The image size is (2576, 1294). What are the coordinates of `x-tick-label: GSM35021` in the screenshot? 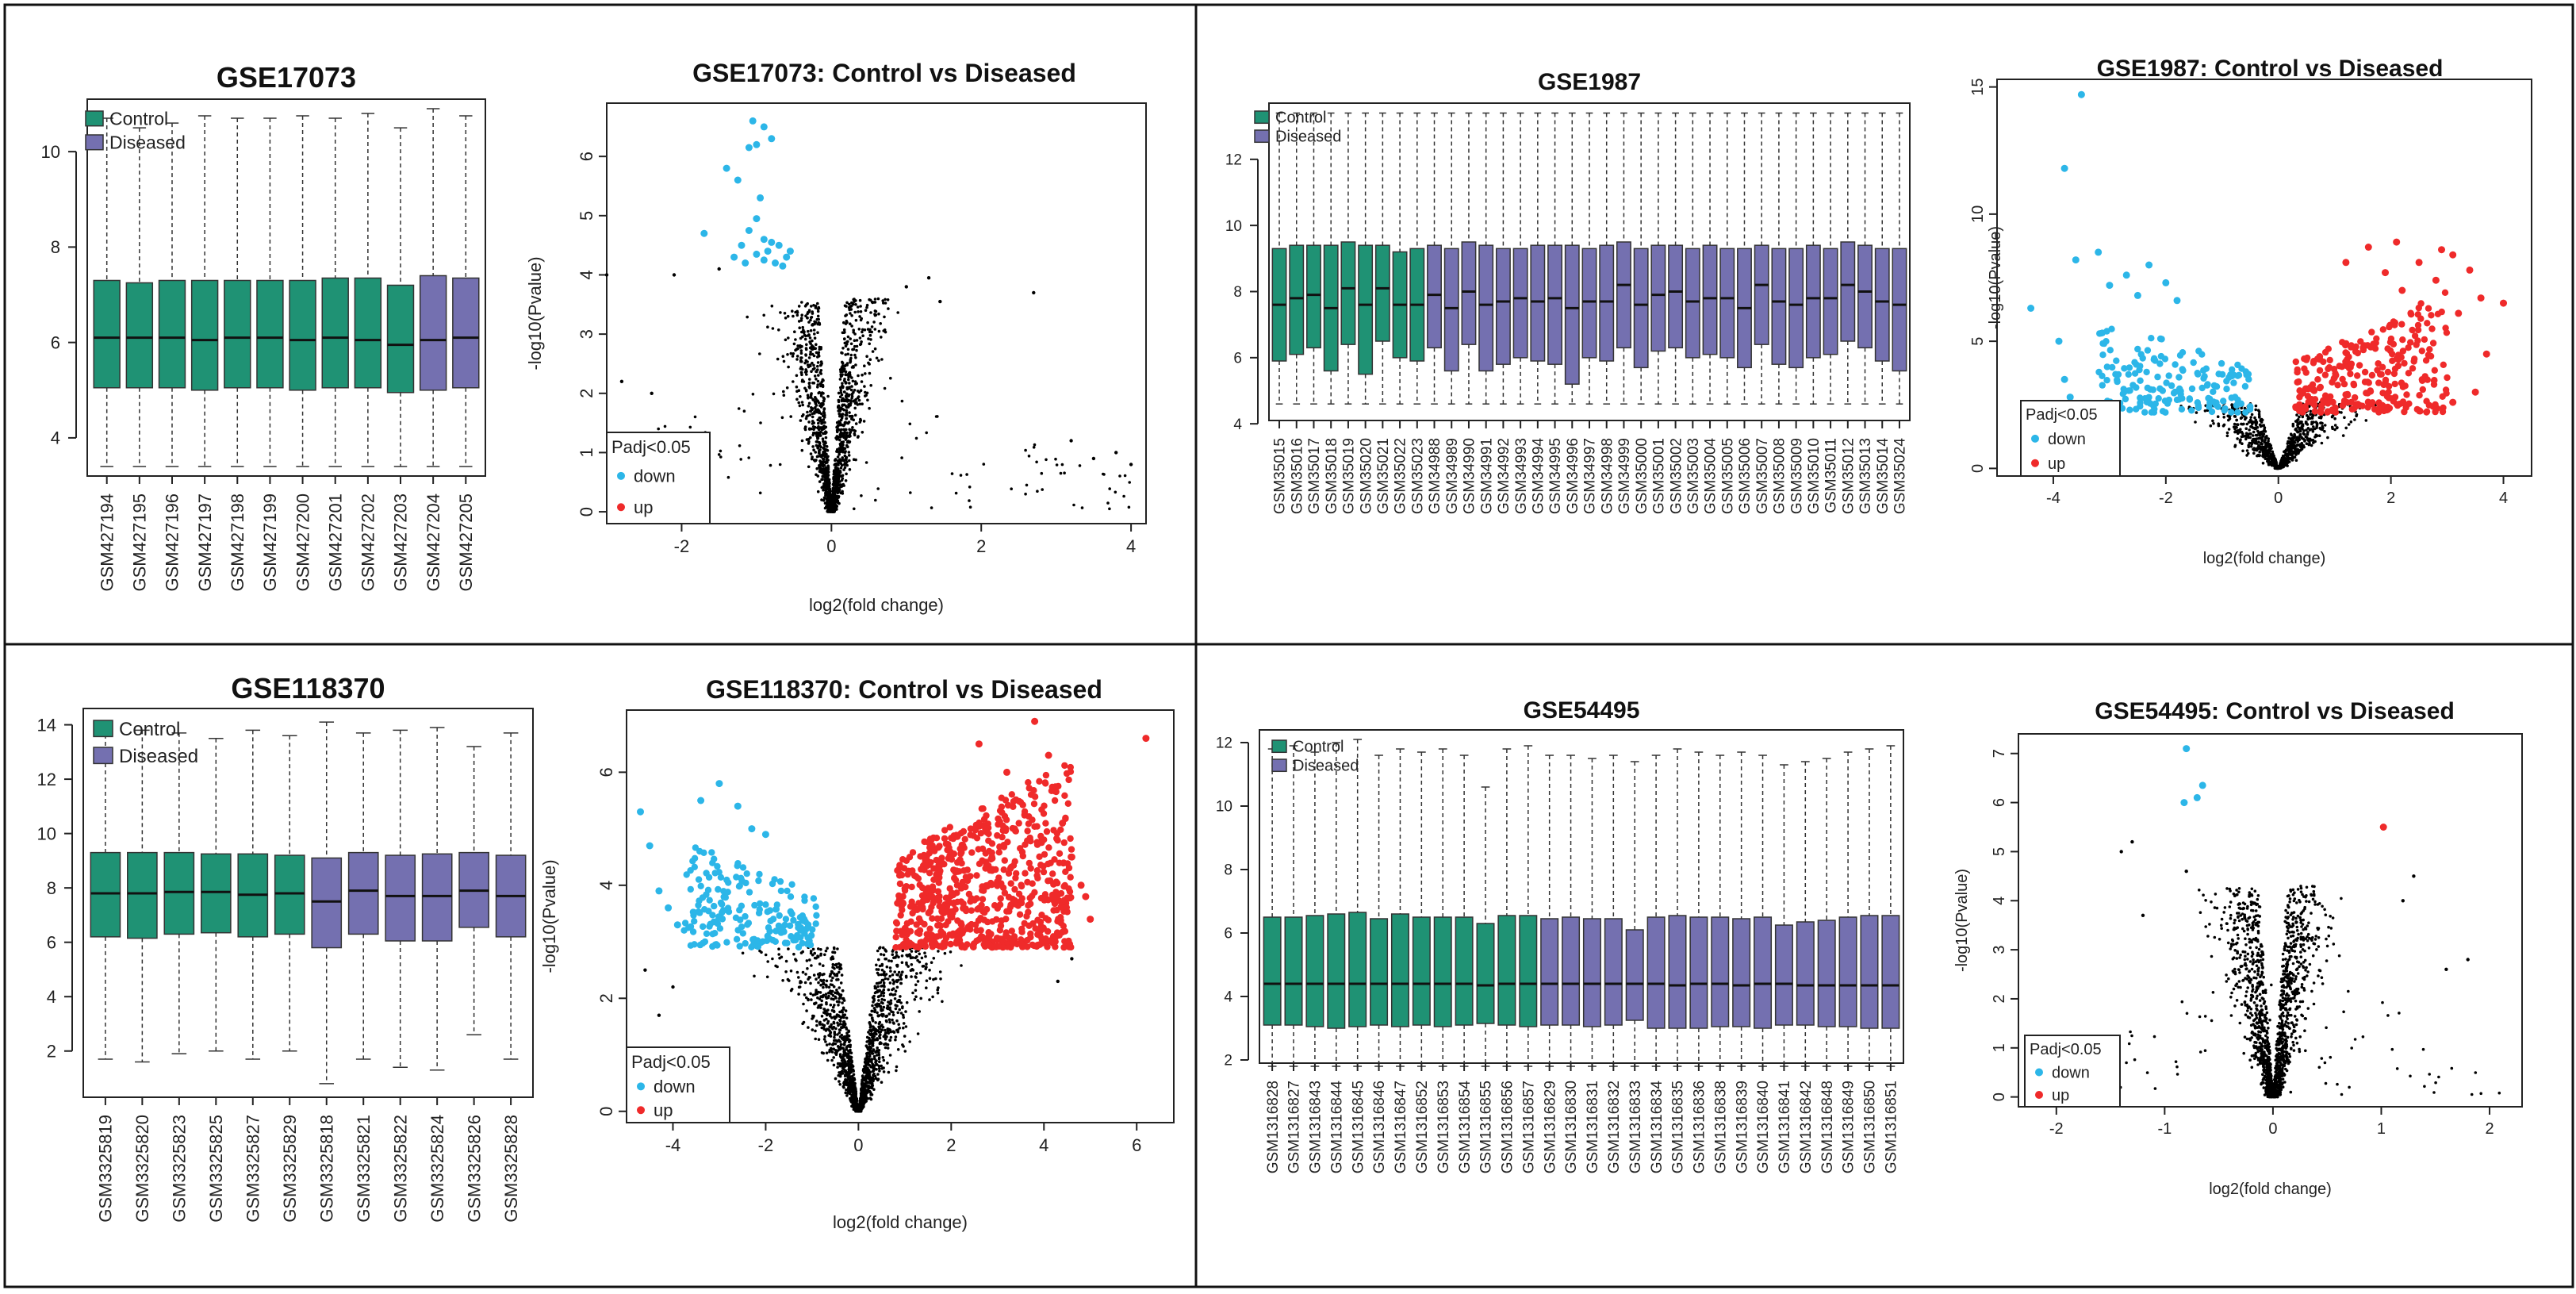 It's located at (1384, 476).